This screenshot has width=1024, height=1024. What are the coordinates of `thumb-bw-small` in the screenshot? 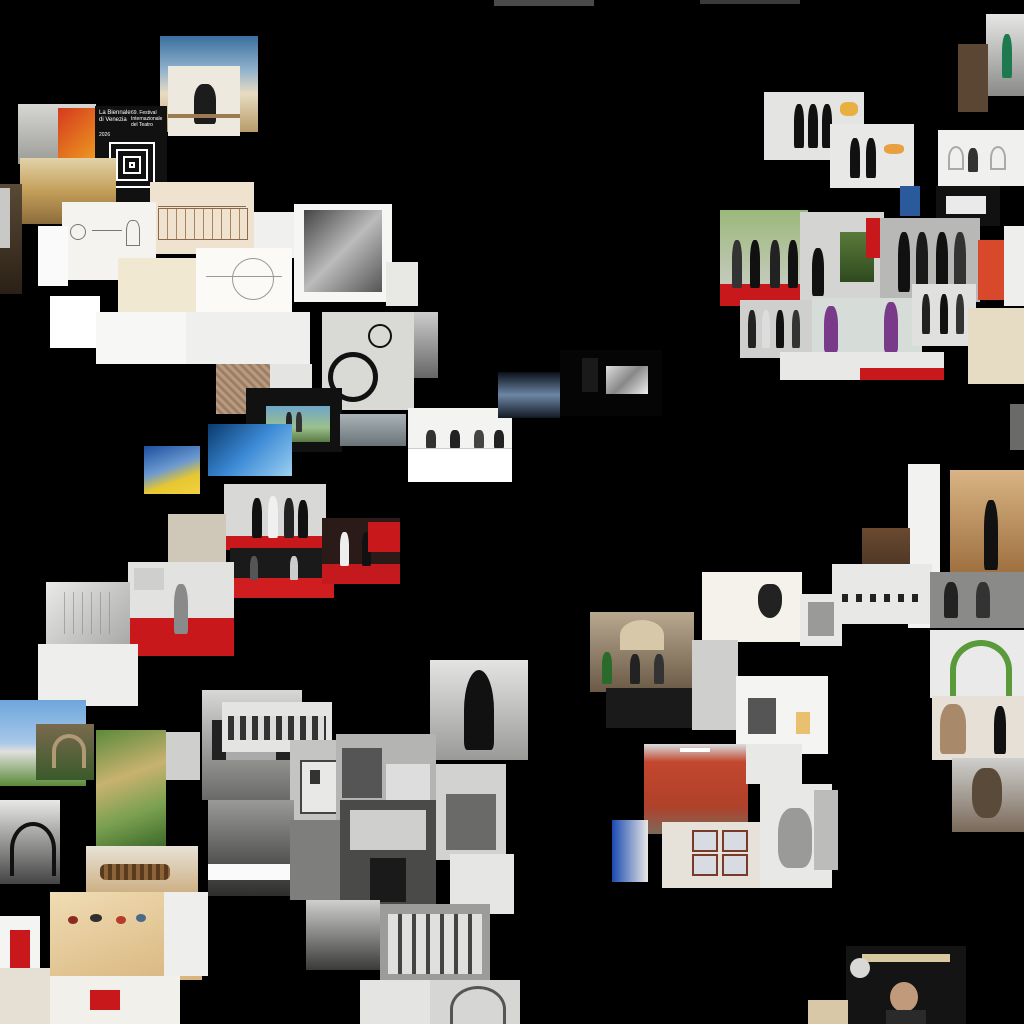 It's located at (395, 1002).